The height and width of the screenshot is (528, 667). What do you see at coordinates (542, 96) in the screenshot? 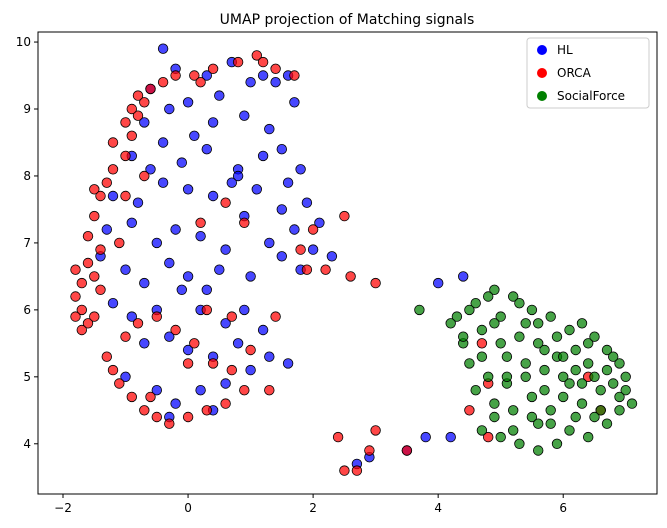
I see `legend-marker-socialforce` at bounding box center [542, 96].